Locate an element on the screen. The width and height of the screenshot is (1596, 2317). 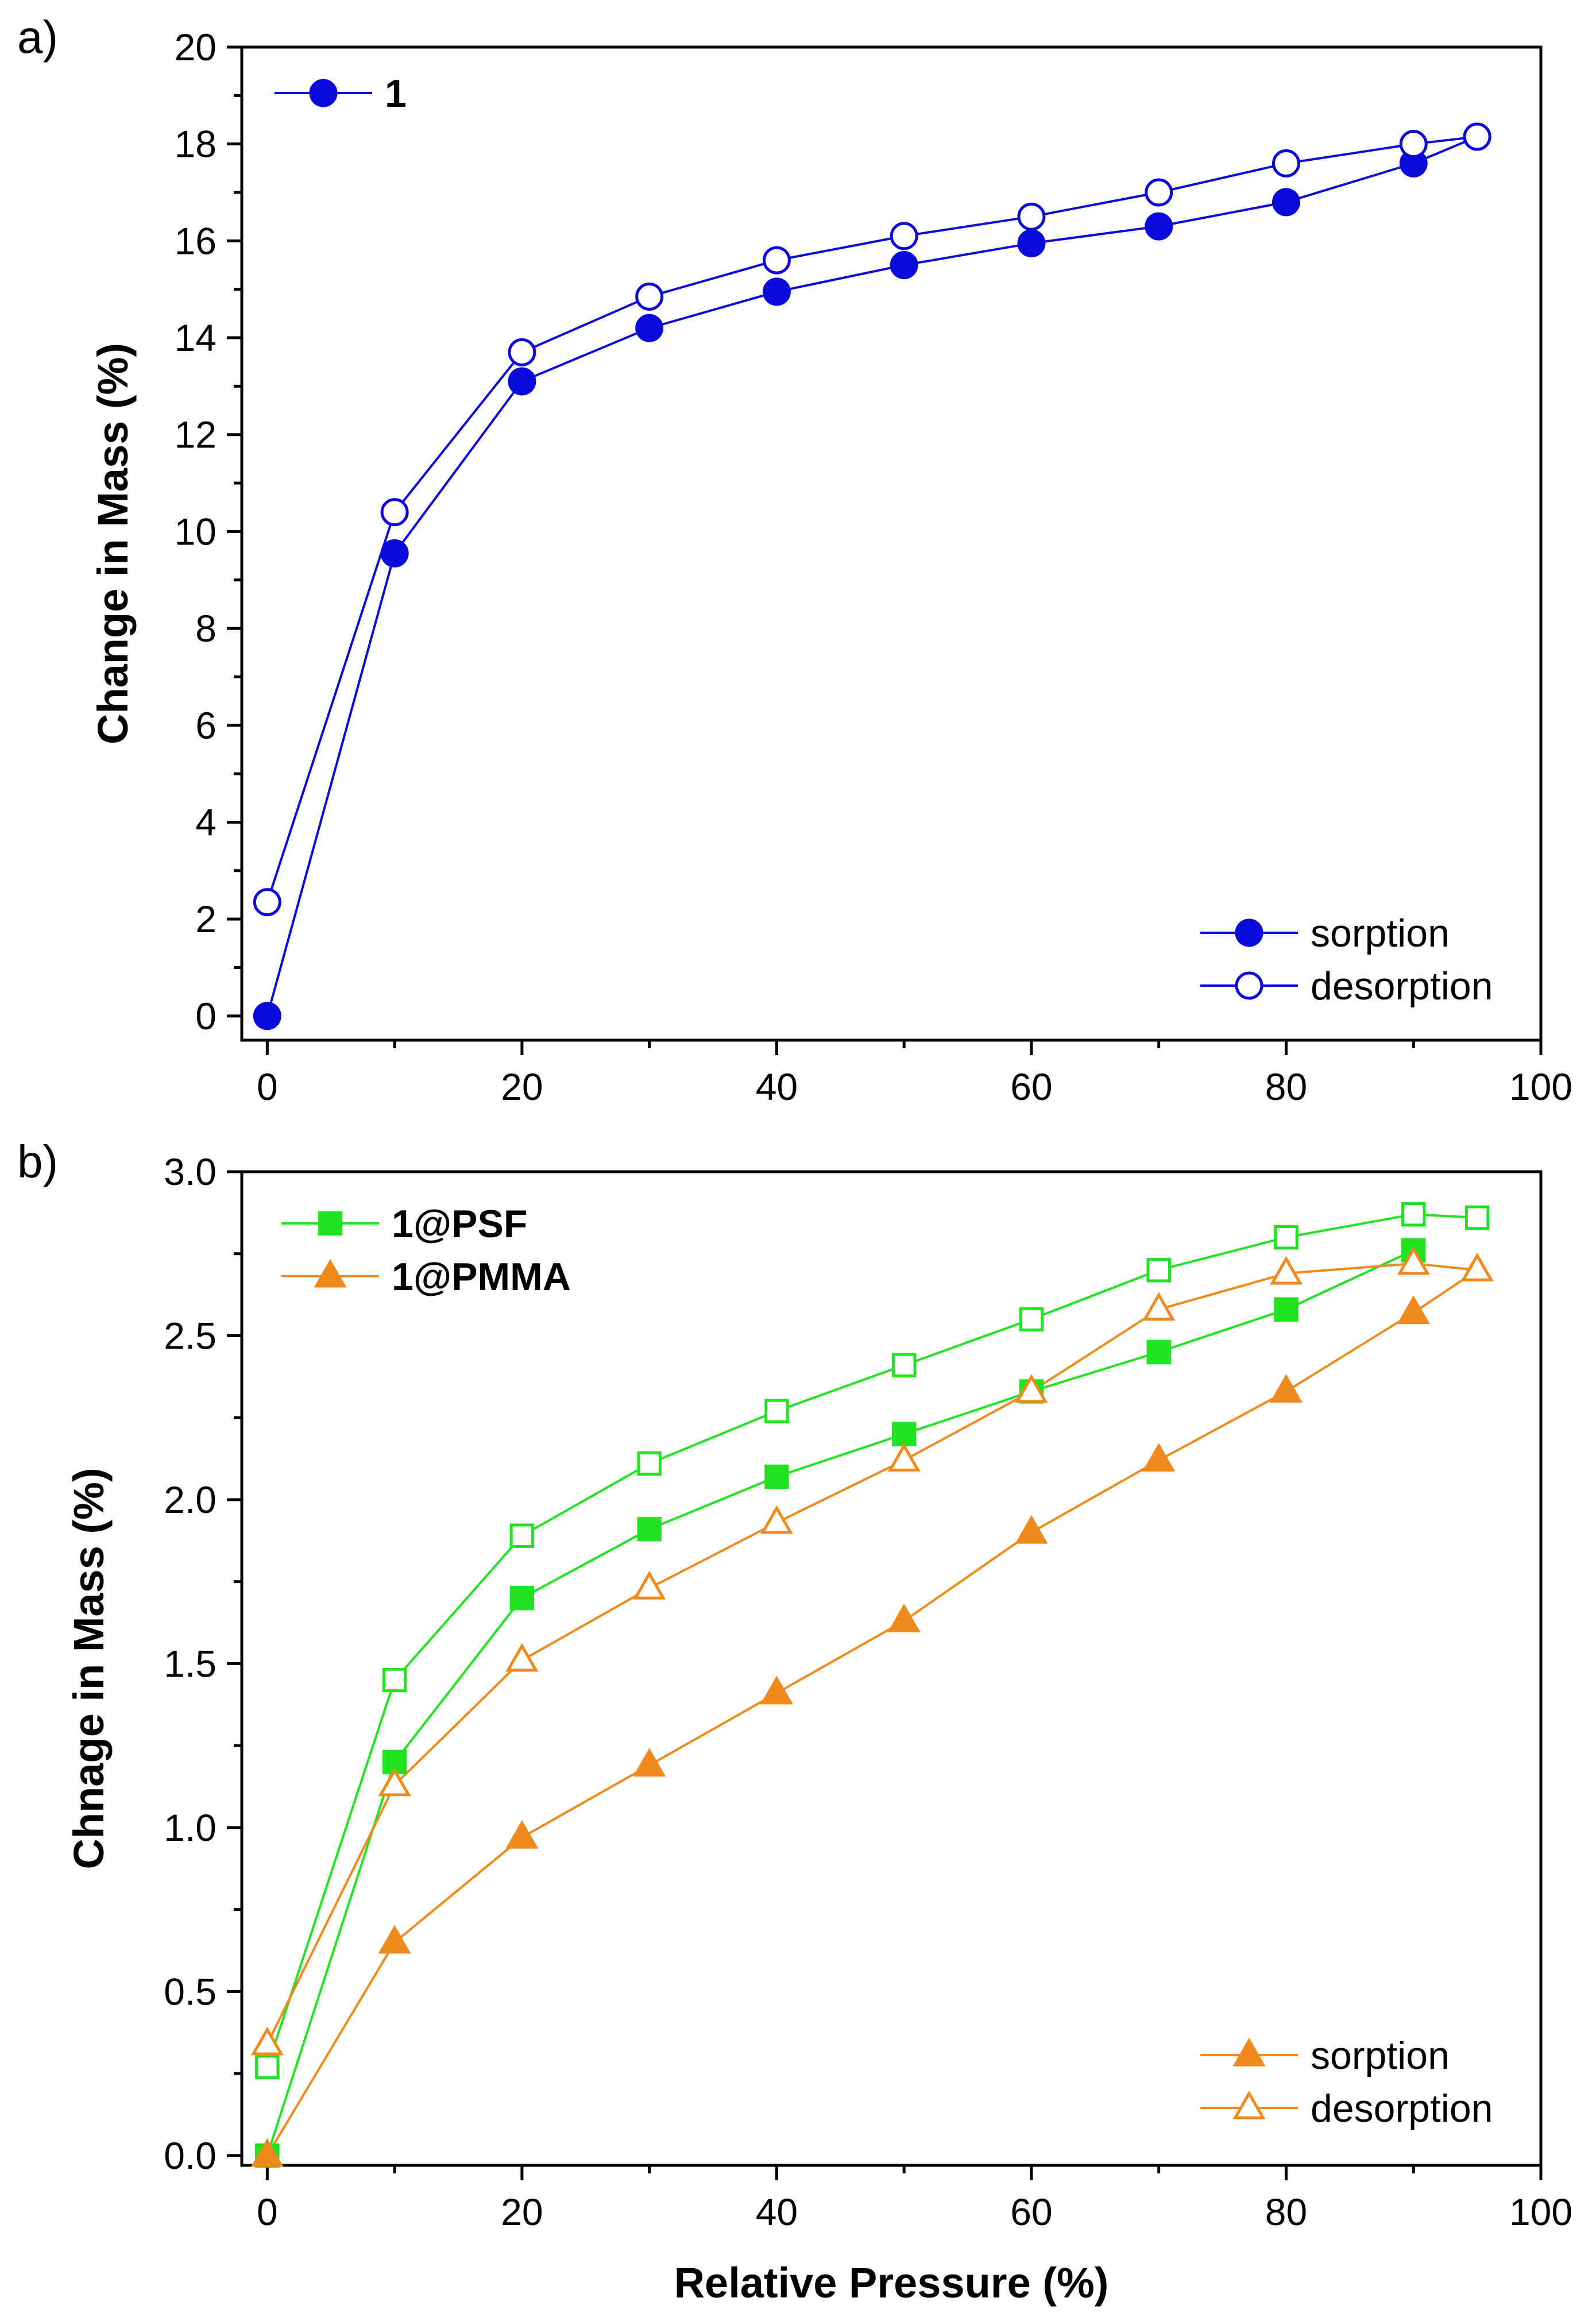
legend-marker-b-sorption is located at coordinates (1249, 2052).